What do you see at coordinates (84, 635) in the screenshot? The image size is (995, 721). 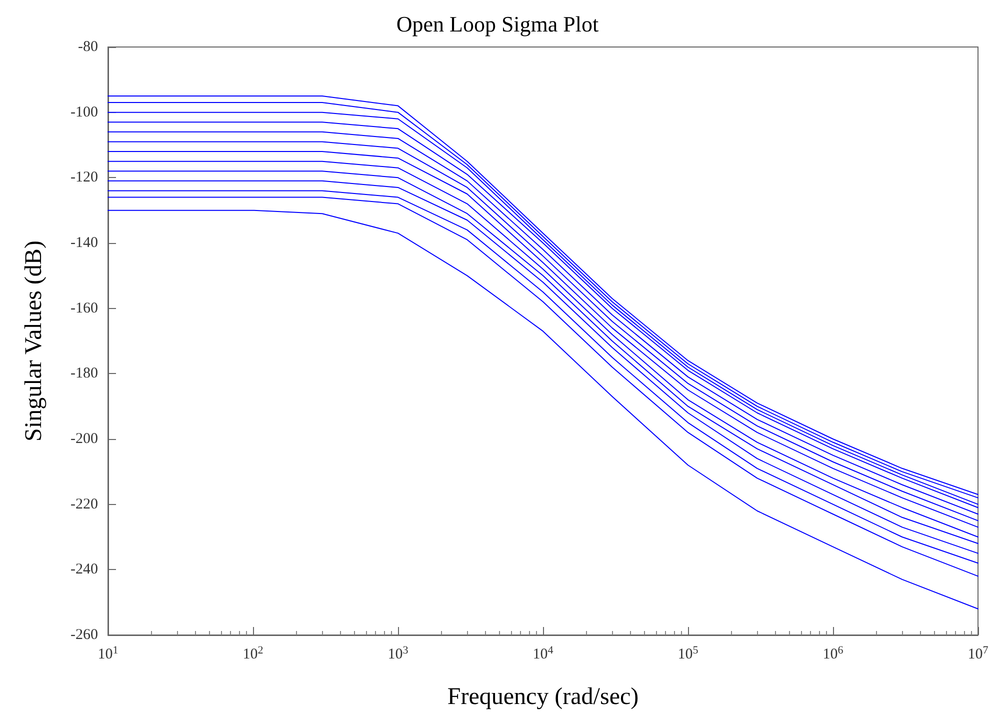 I see `y-tick-label: -260` at bounding box center [84, 635].